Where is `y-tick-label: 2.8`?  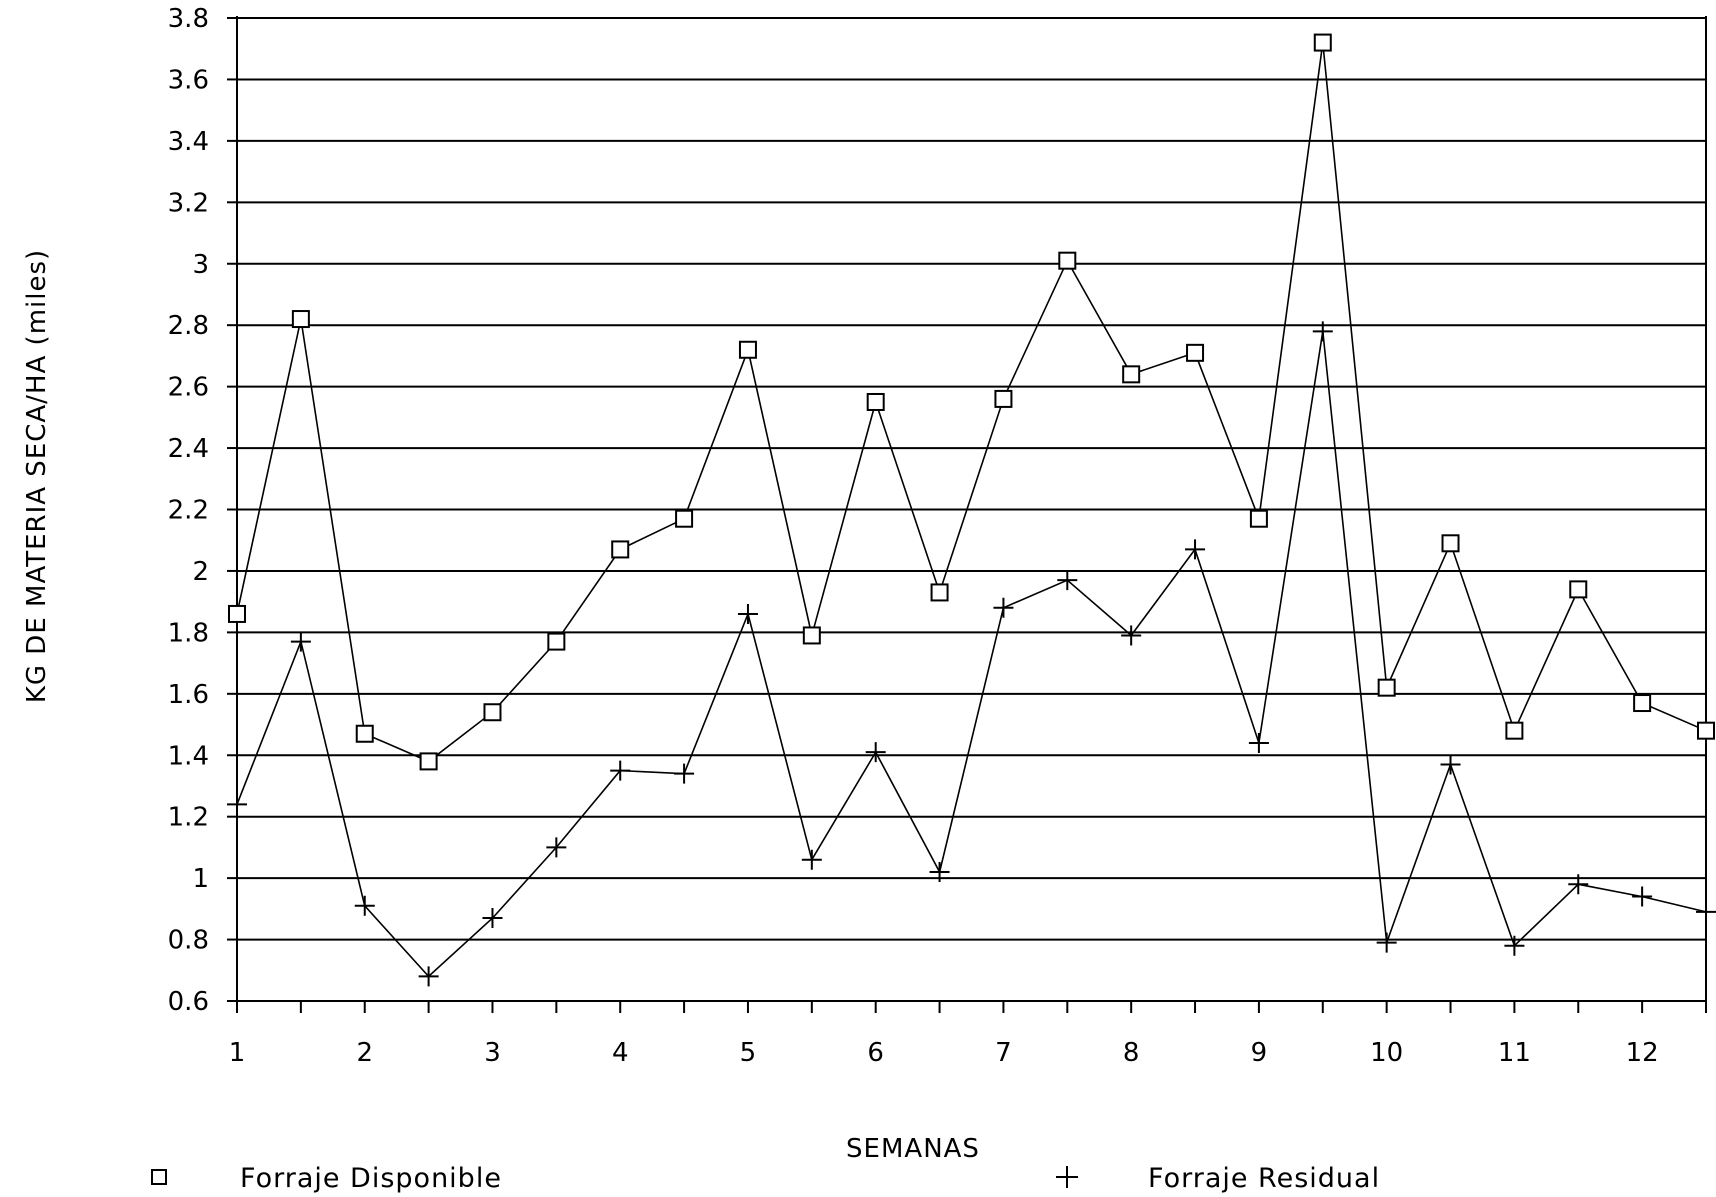
y-tick-label: 2.8 is located at coordinates (188, 326).